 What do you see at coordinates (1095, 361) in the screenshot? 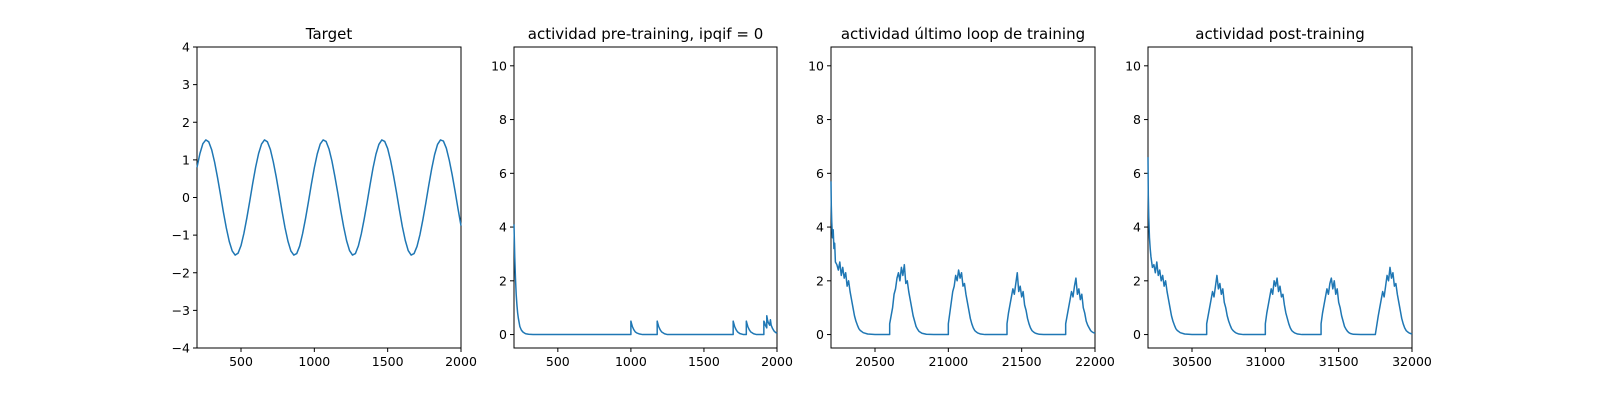
I see `x-tick-label: 22000` at bounding box center [1095, 361].